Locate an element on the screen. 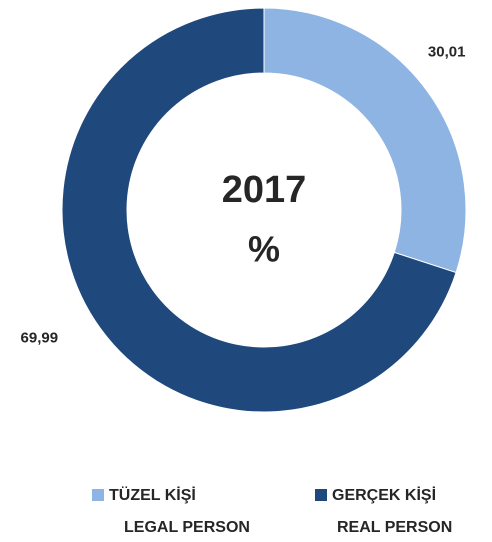 Image resolution: width=492 pixels, height=542 pixels. legend-label: TÜZEL KİŞİ is located at coordinates (152, 494).